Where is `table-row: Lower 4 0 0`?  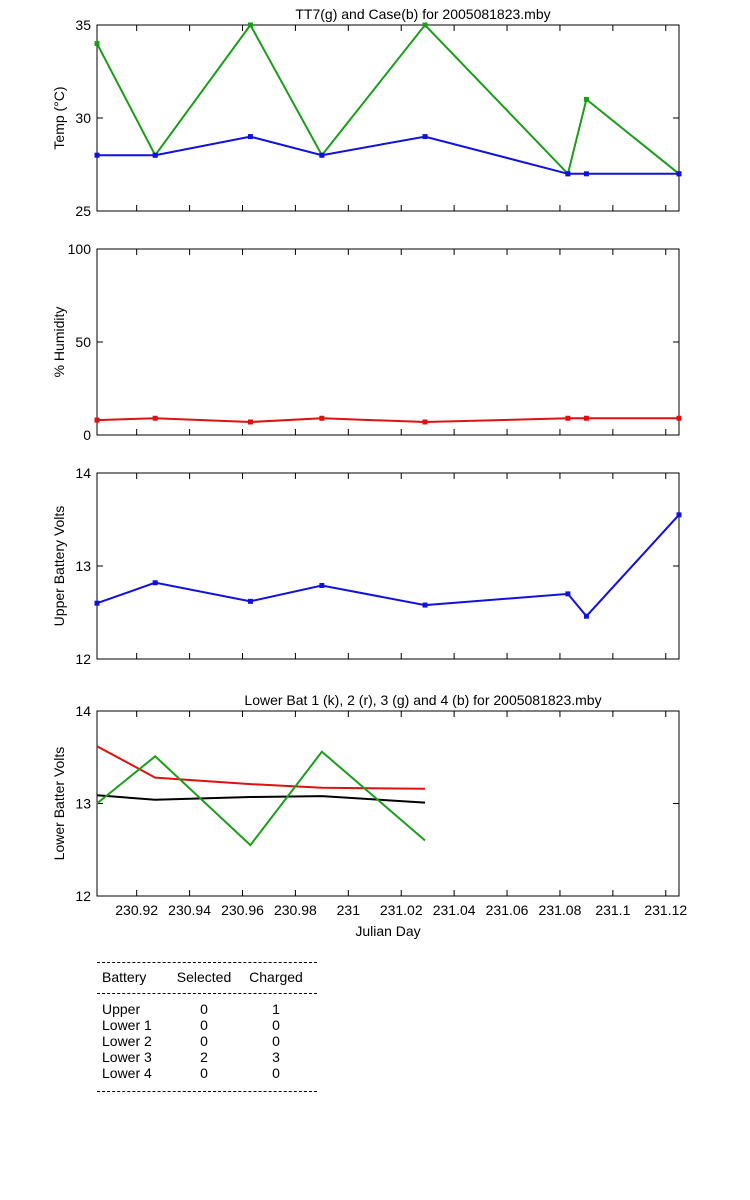
table-row: Lower 4 0 0 is located at coordinates (207, 1073).